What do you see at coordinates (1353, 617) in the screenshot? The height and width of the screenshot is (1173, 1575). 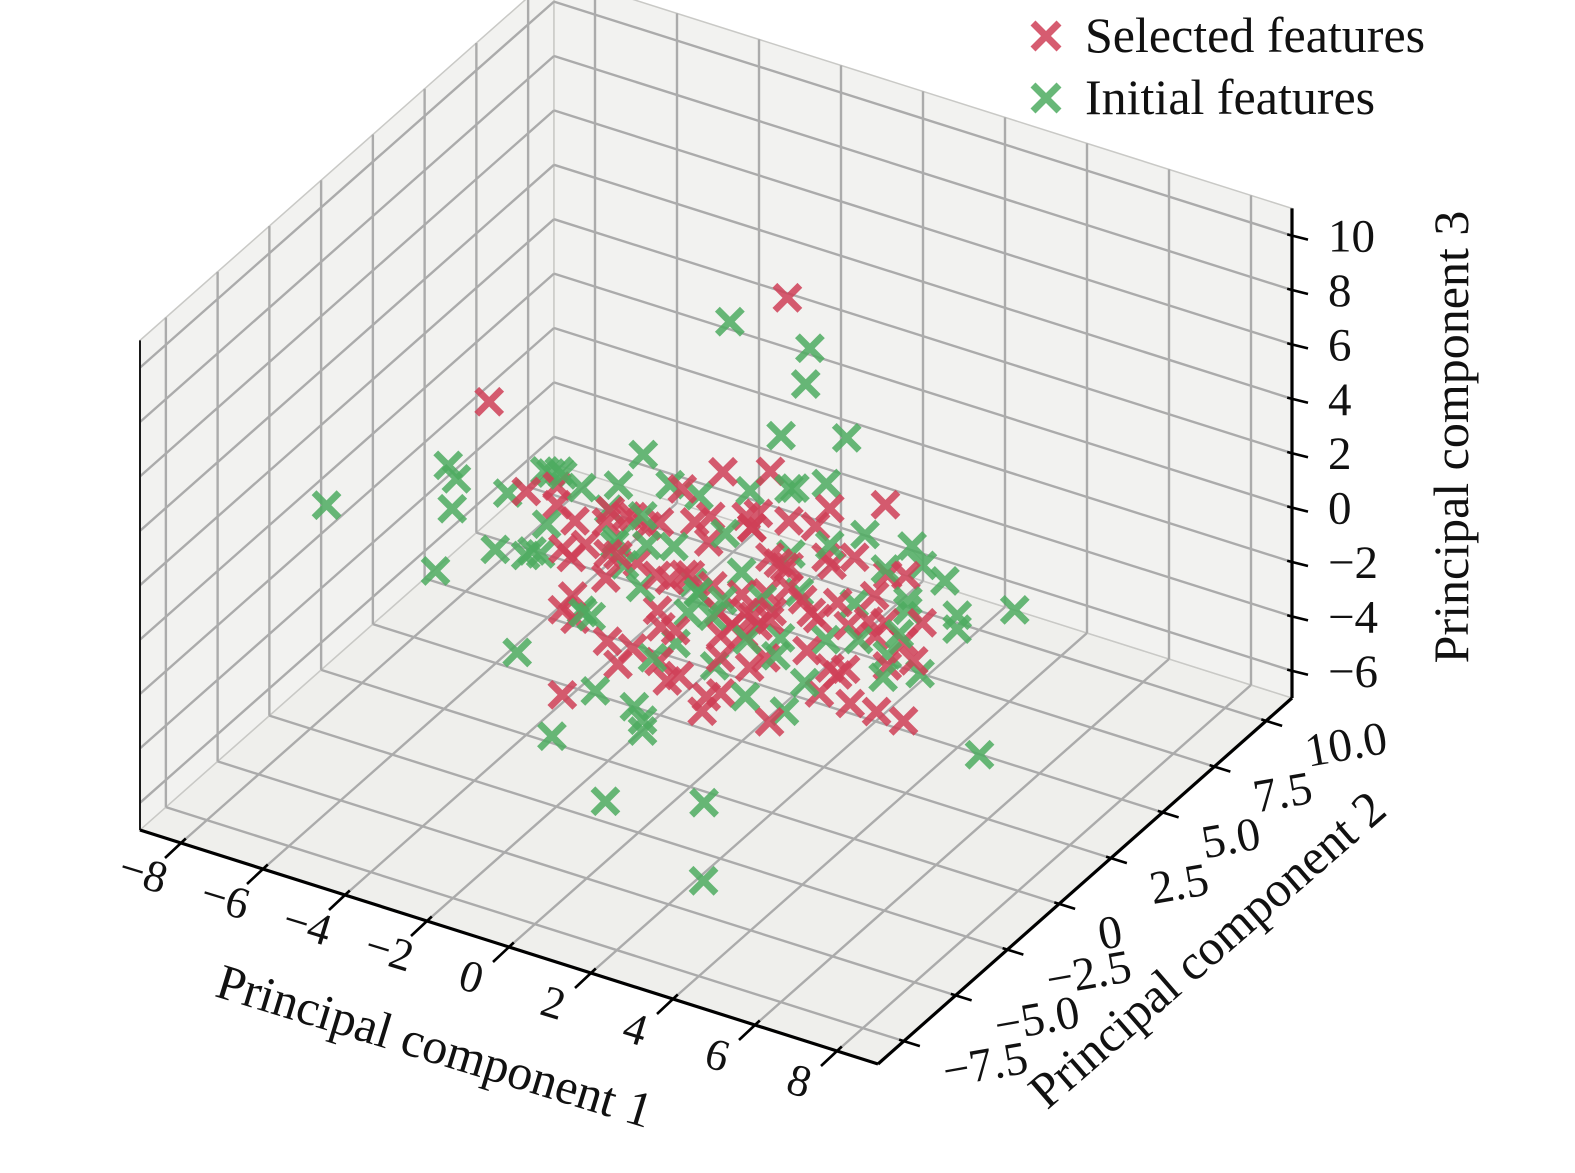 I see `z-tick-label: −4` at bounding box center [1353, 617].